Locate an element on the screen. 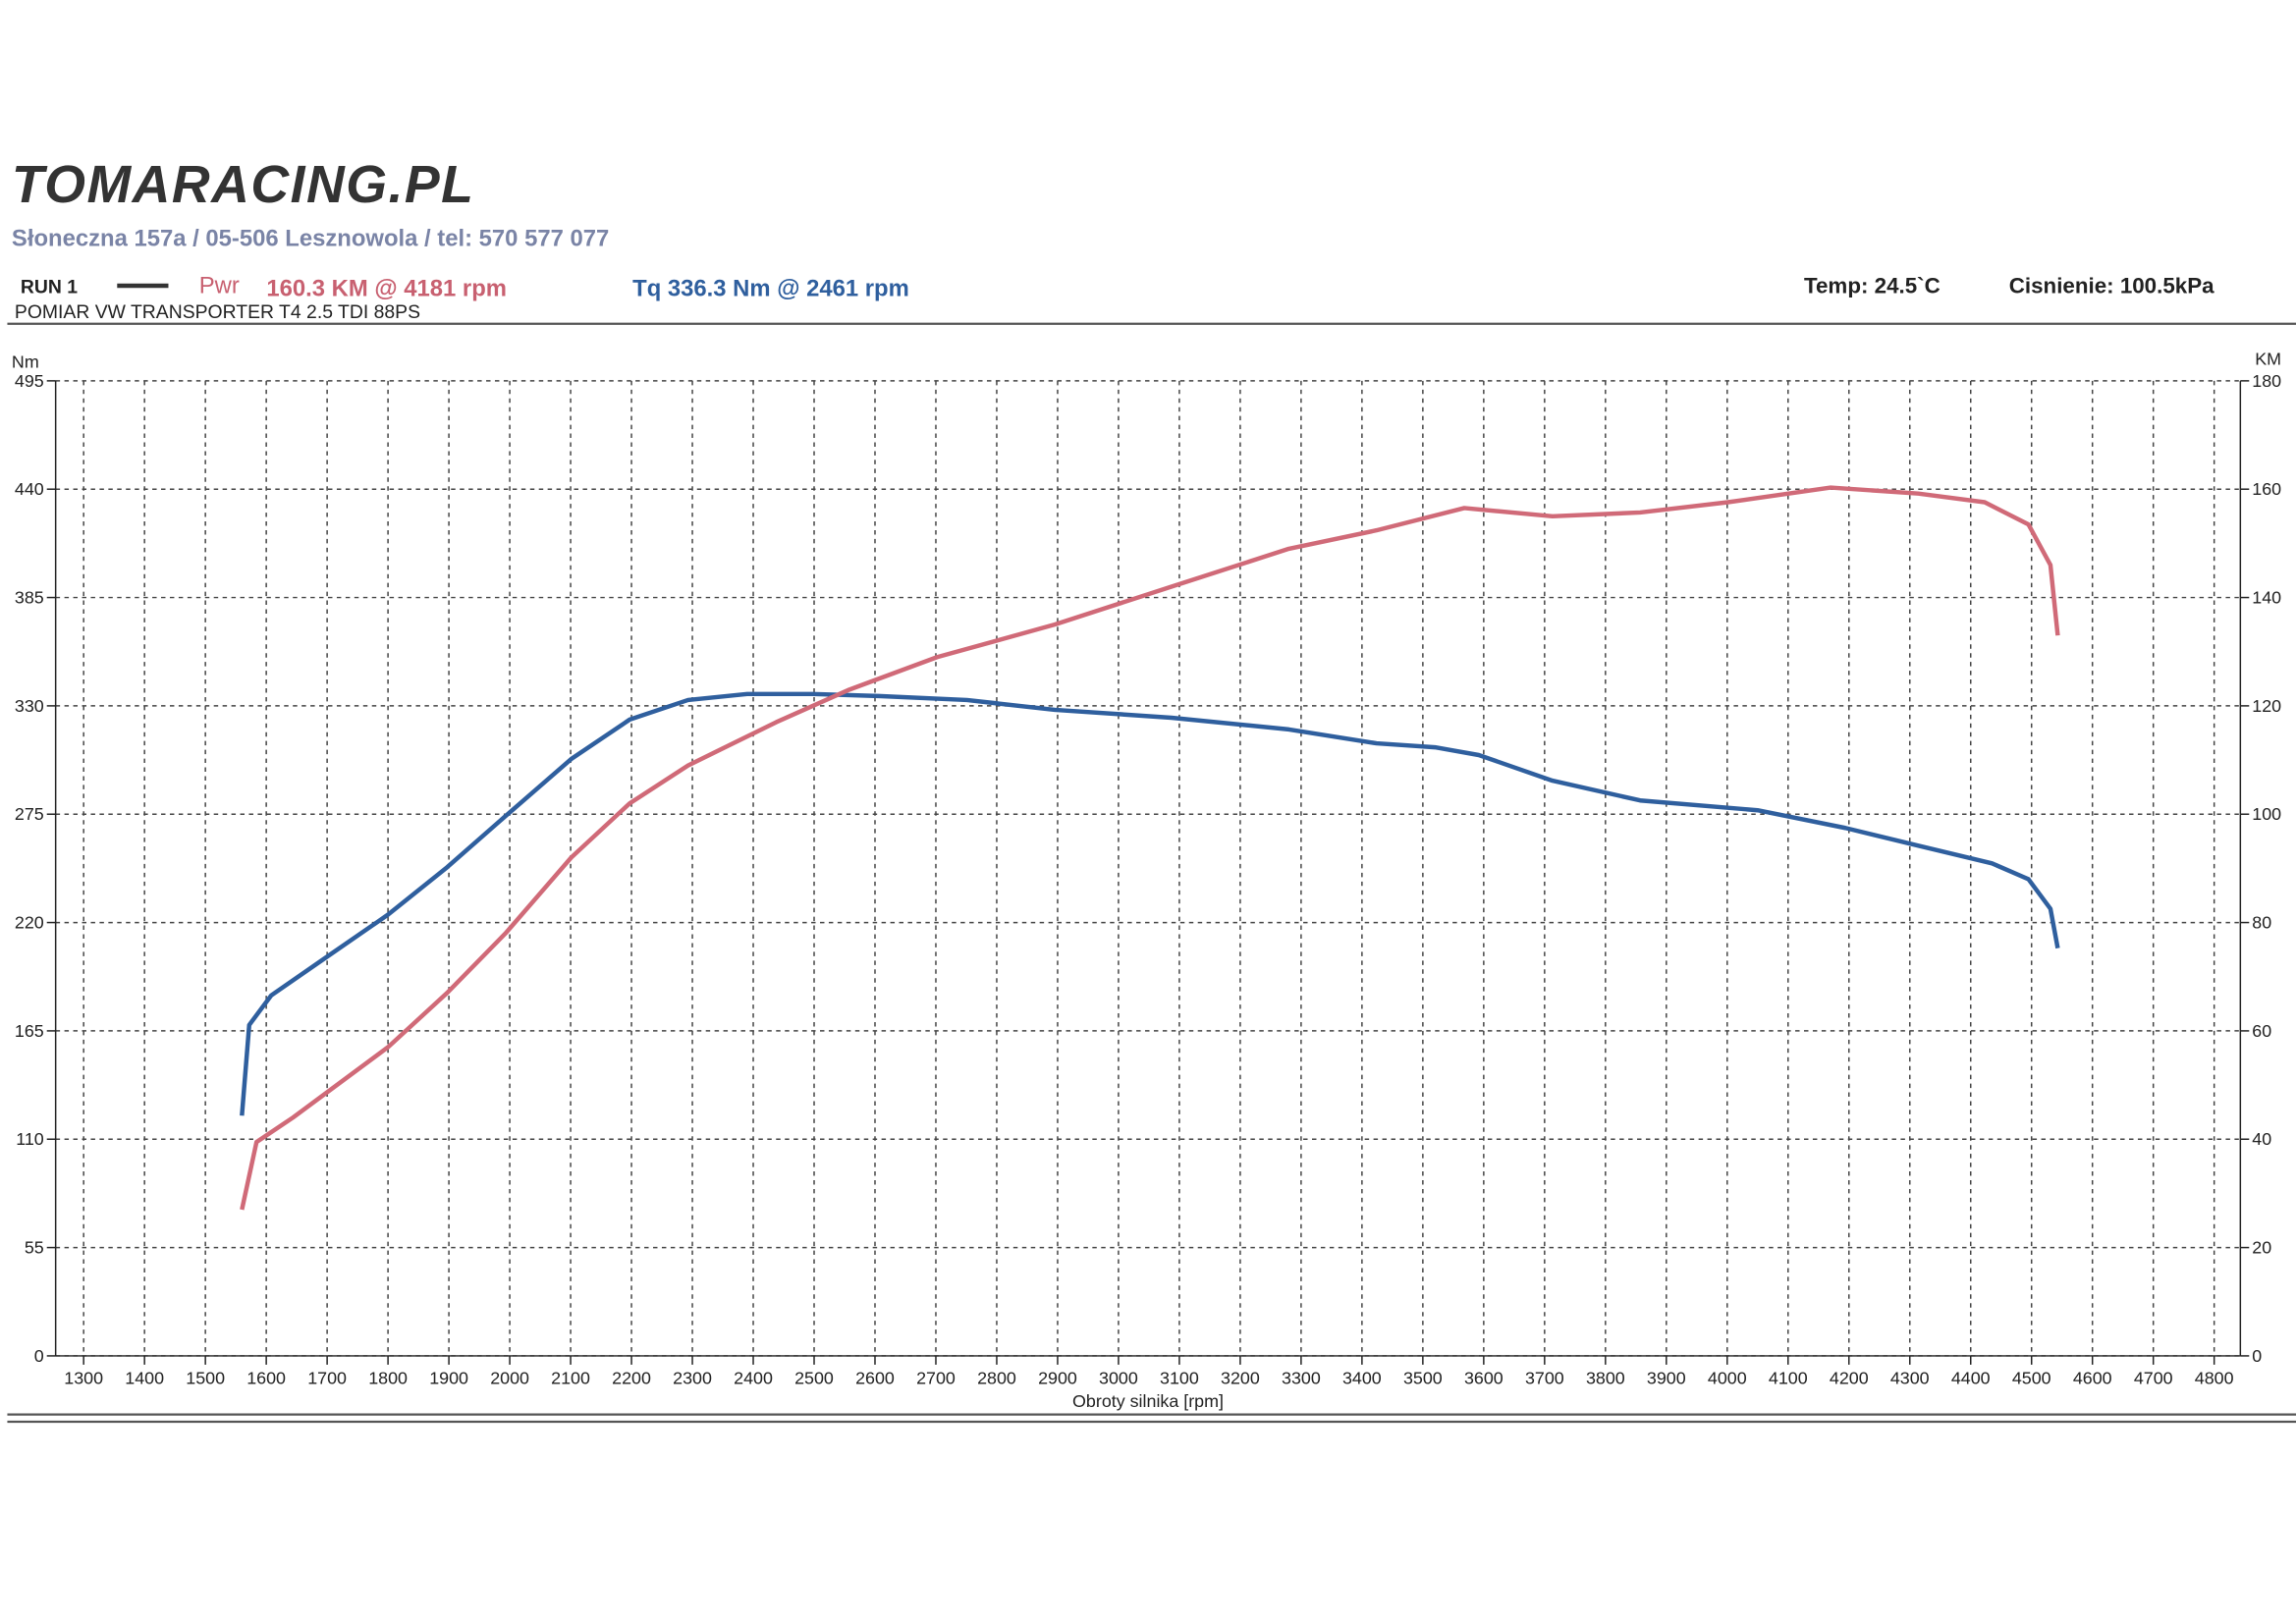  legend-torque: Tq 336.3 Nm @ 2461 rpm is located at coordinates (770, 288).